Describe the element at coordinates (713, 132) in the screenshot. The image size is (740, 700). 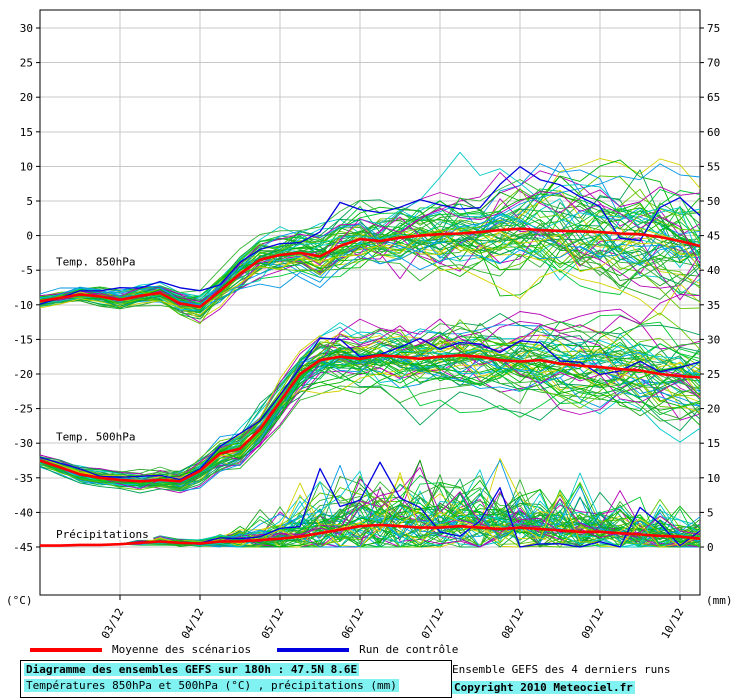
I see `svg-text: 60` at that location.